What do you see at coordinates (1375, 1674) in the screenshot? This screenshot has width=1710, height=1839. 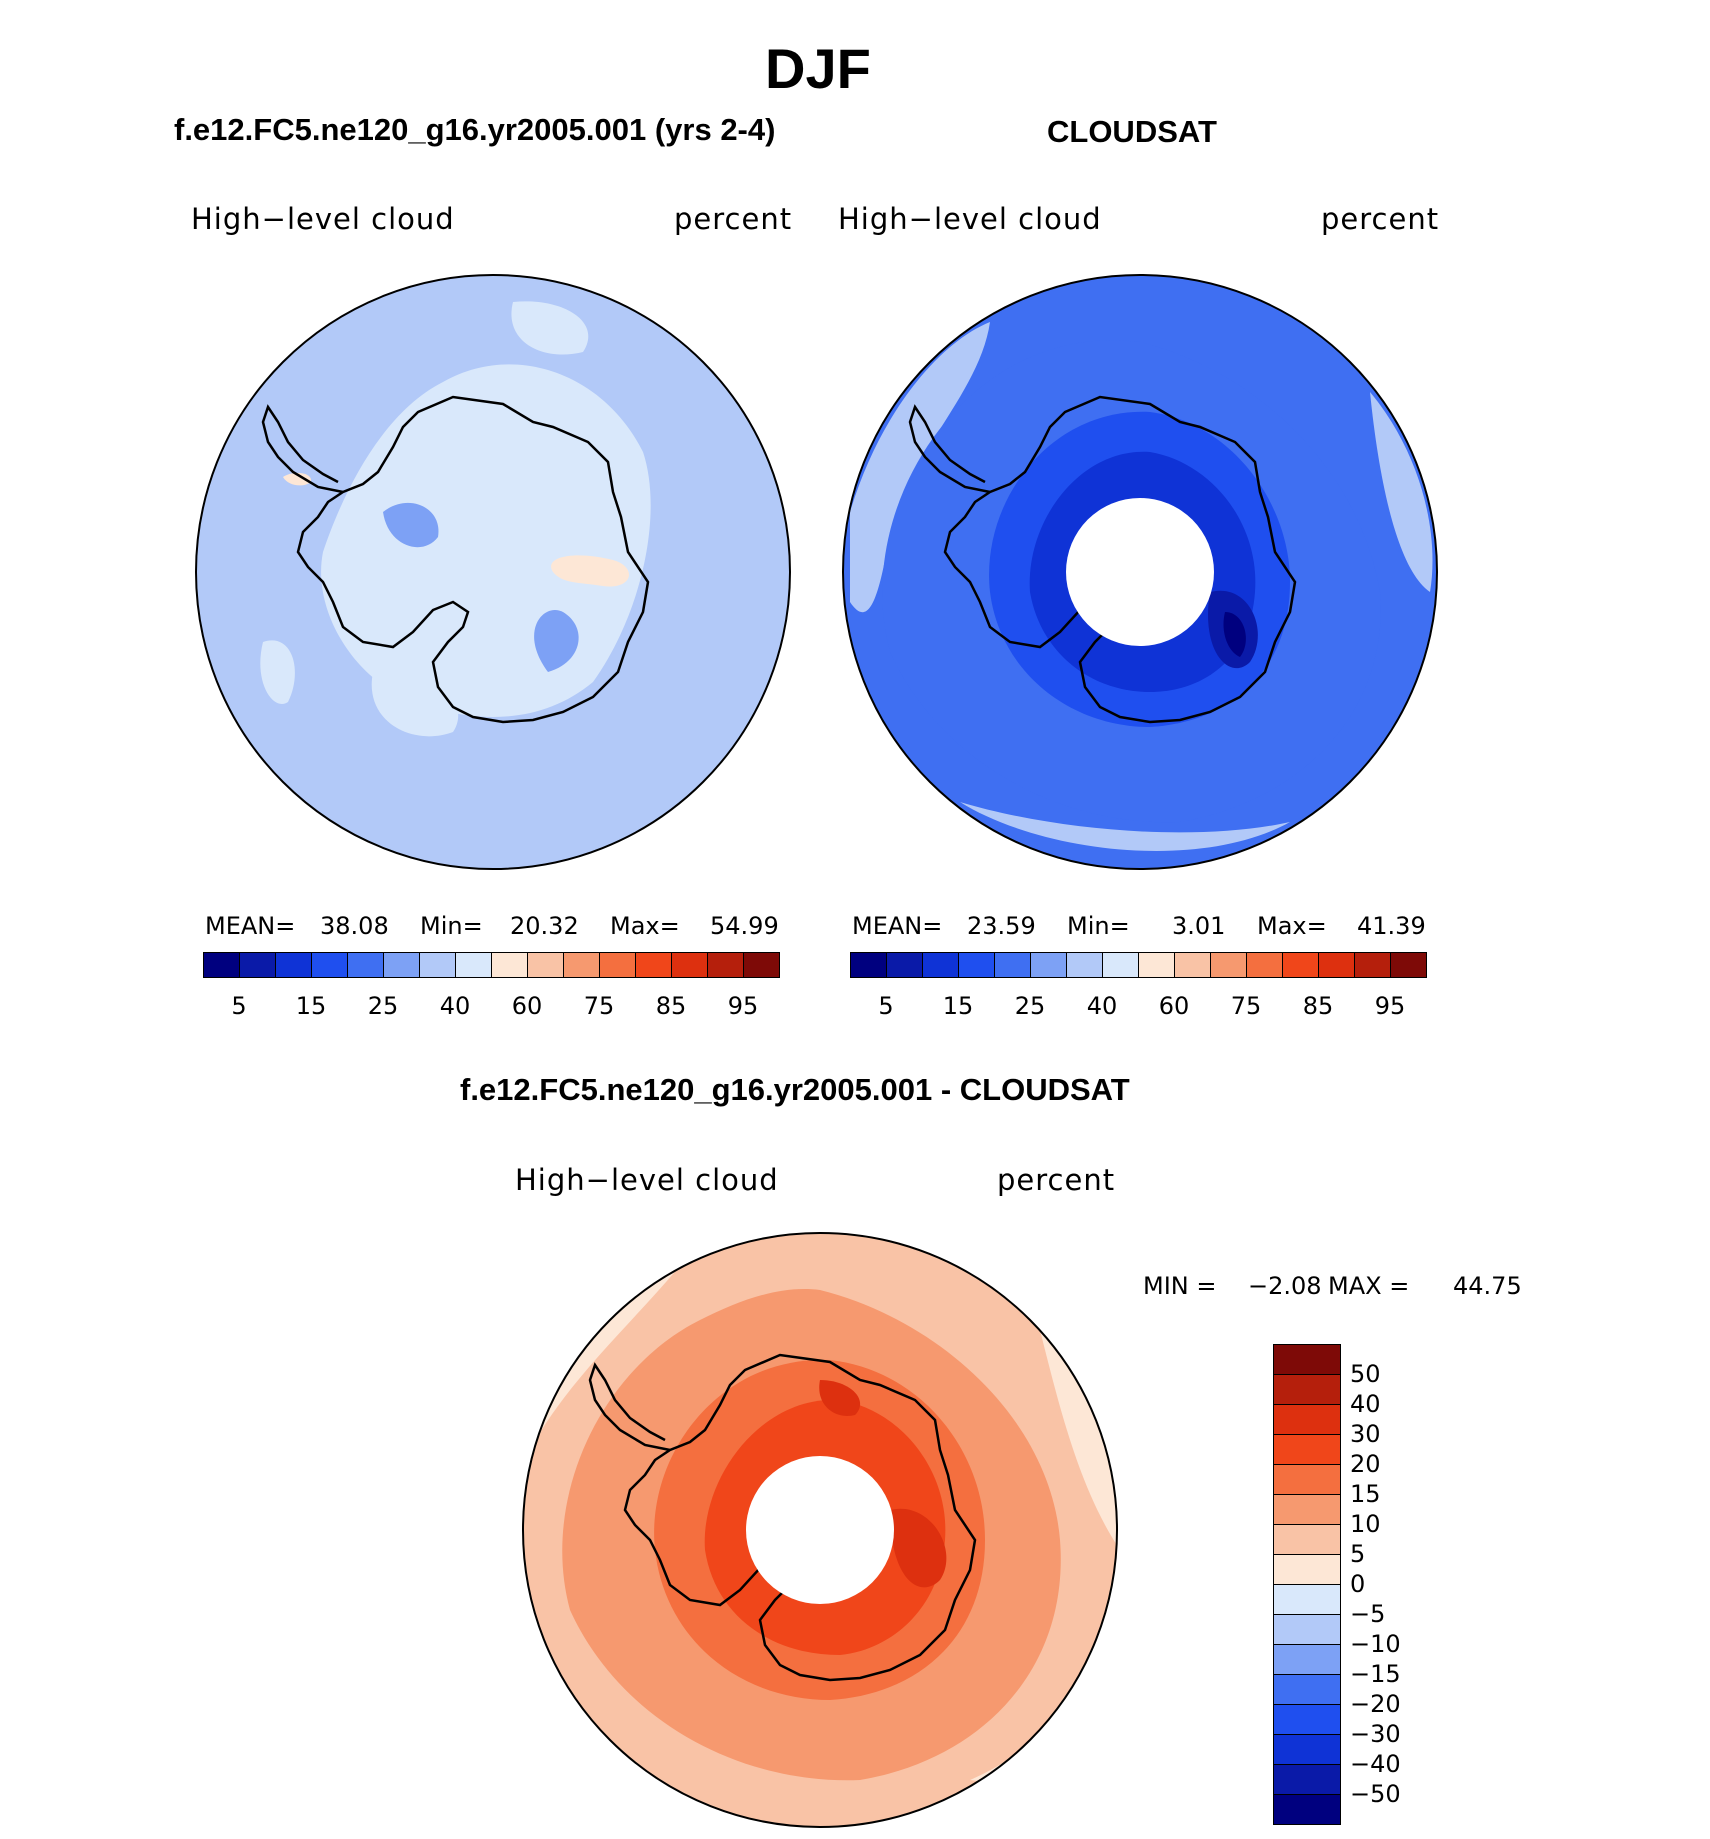 I see `colorbar-tick-label: −15` at bounding box center [1375, 1674].